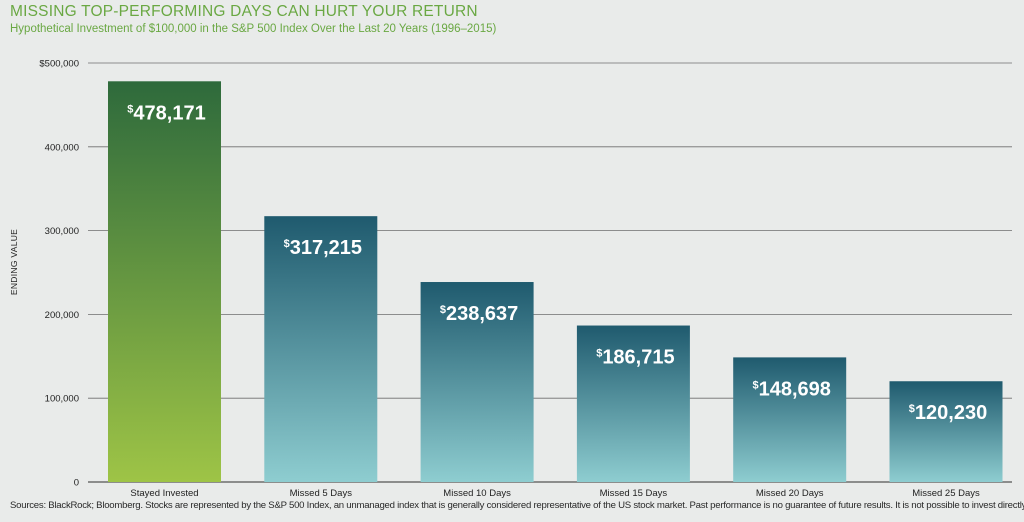 The width and height of the screenshot is (1024, 522). I want to click on value-label: $186,715, so click(635, 358).